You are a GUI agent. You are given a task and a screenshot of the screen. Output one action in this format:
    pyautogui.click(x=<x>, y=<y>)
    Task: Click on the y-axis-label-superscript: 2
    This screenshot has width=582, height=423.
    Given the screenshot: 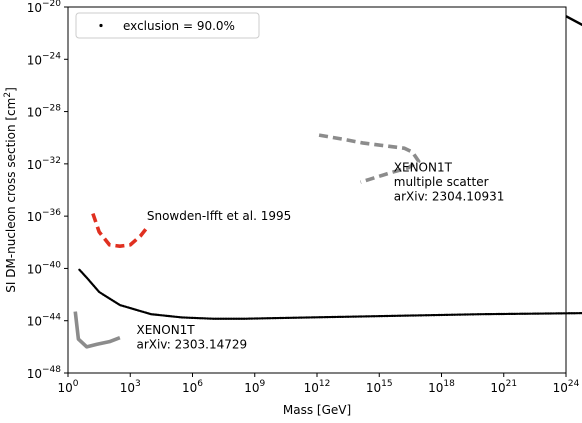 What is the action you would take?
    pyautogui.click(x=8, y=95)
    